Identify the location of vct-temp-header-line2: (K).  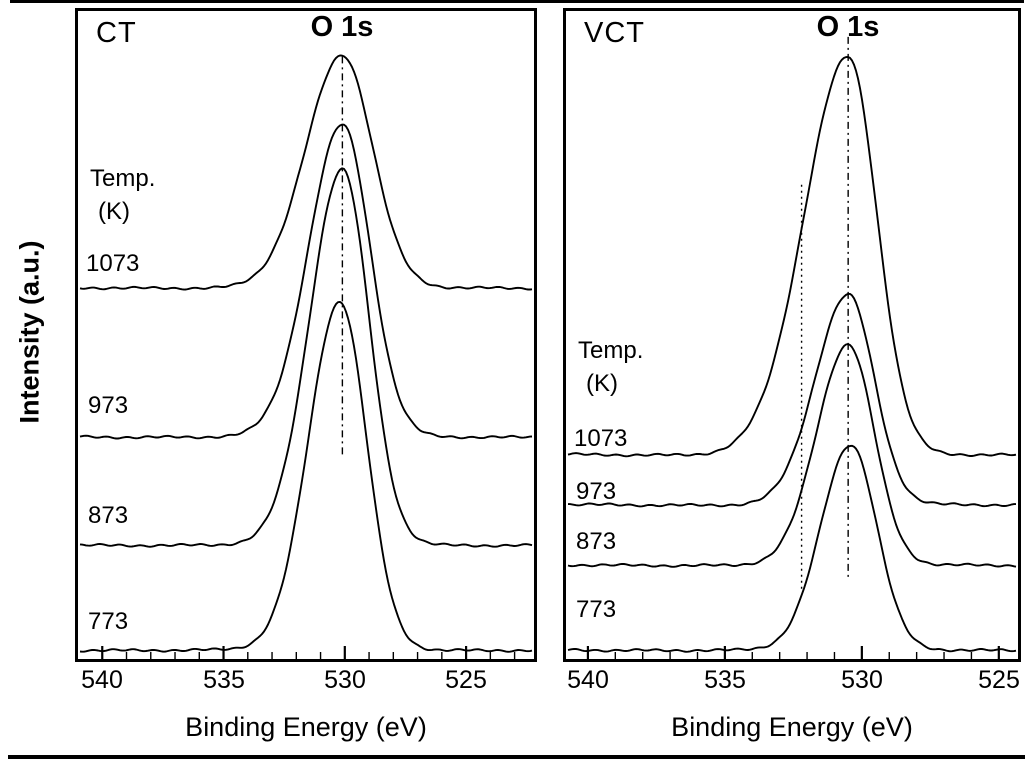
(602, 383).